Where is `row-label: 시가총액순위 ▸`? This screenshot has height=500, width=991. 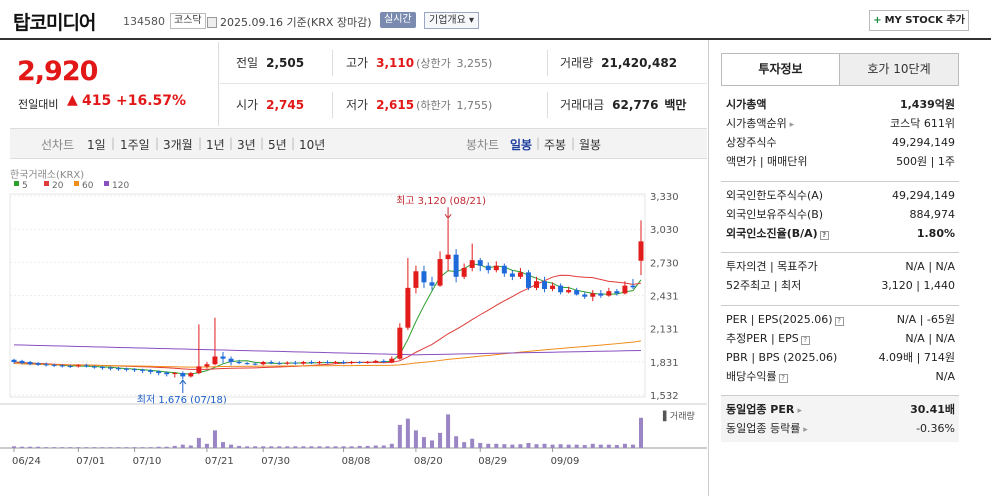
row-label: 시가총액순위 ▸ is located at coordinates (760, 123).